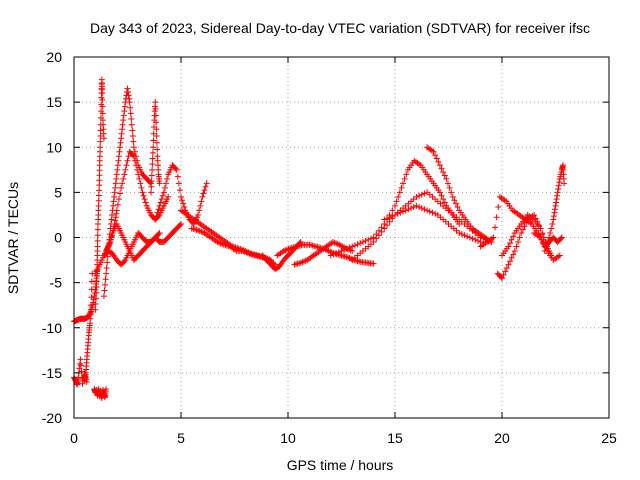 The image size is (640, 480). Describe the element at coordinates (54, 57) in the screenshot. I see `y-tick-label: 20` at that location.